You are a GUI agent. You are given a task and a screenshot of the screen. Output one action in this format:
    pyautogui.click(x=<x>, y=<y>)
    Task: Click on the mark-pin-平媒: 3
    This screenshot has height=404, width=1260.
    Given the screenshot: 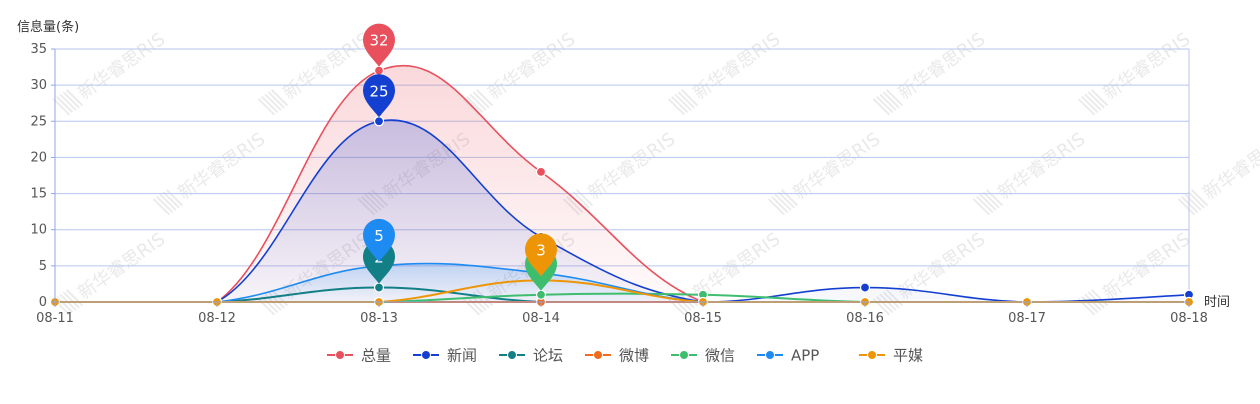 What is the action you would take?
    pyautogui.click(x=541, y=255)
    